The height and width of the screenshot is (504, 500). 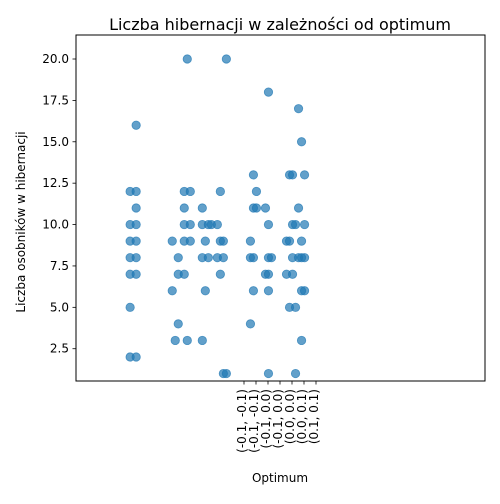 I want to click on y-tick-label: 5.0, so click(x=59, y=307).